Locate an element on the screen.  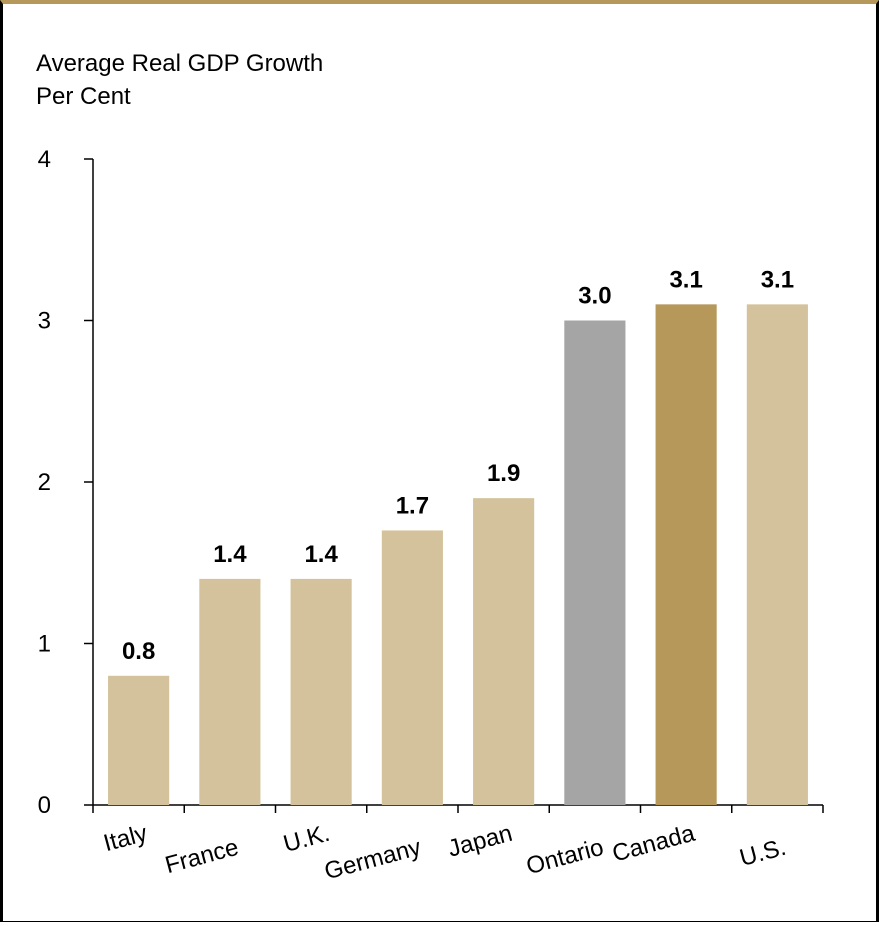
y-tick-label: 3 is located at coordinates (44, 321).